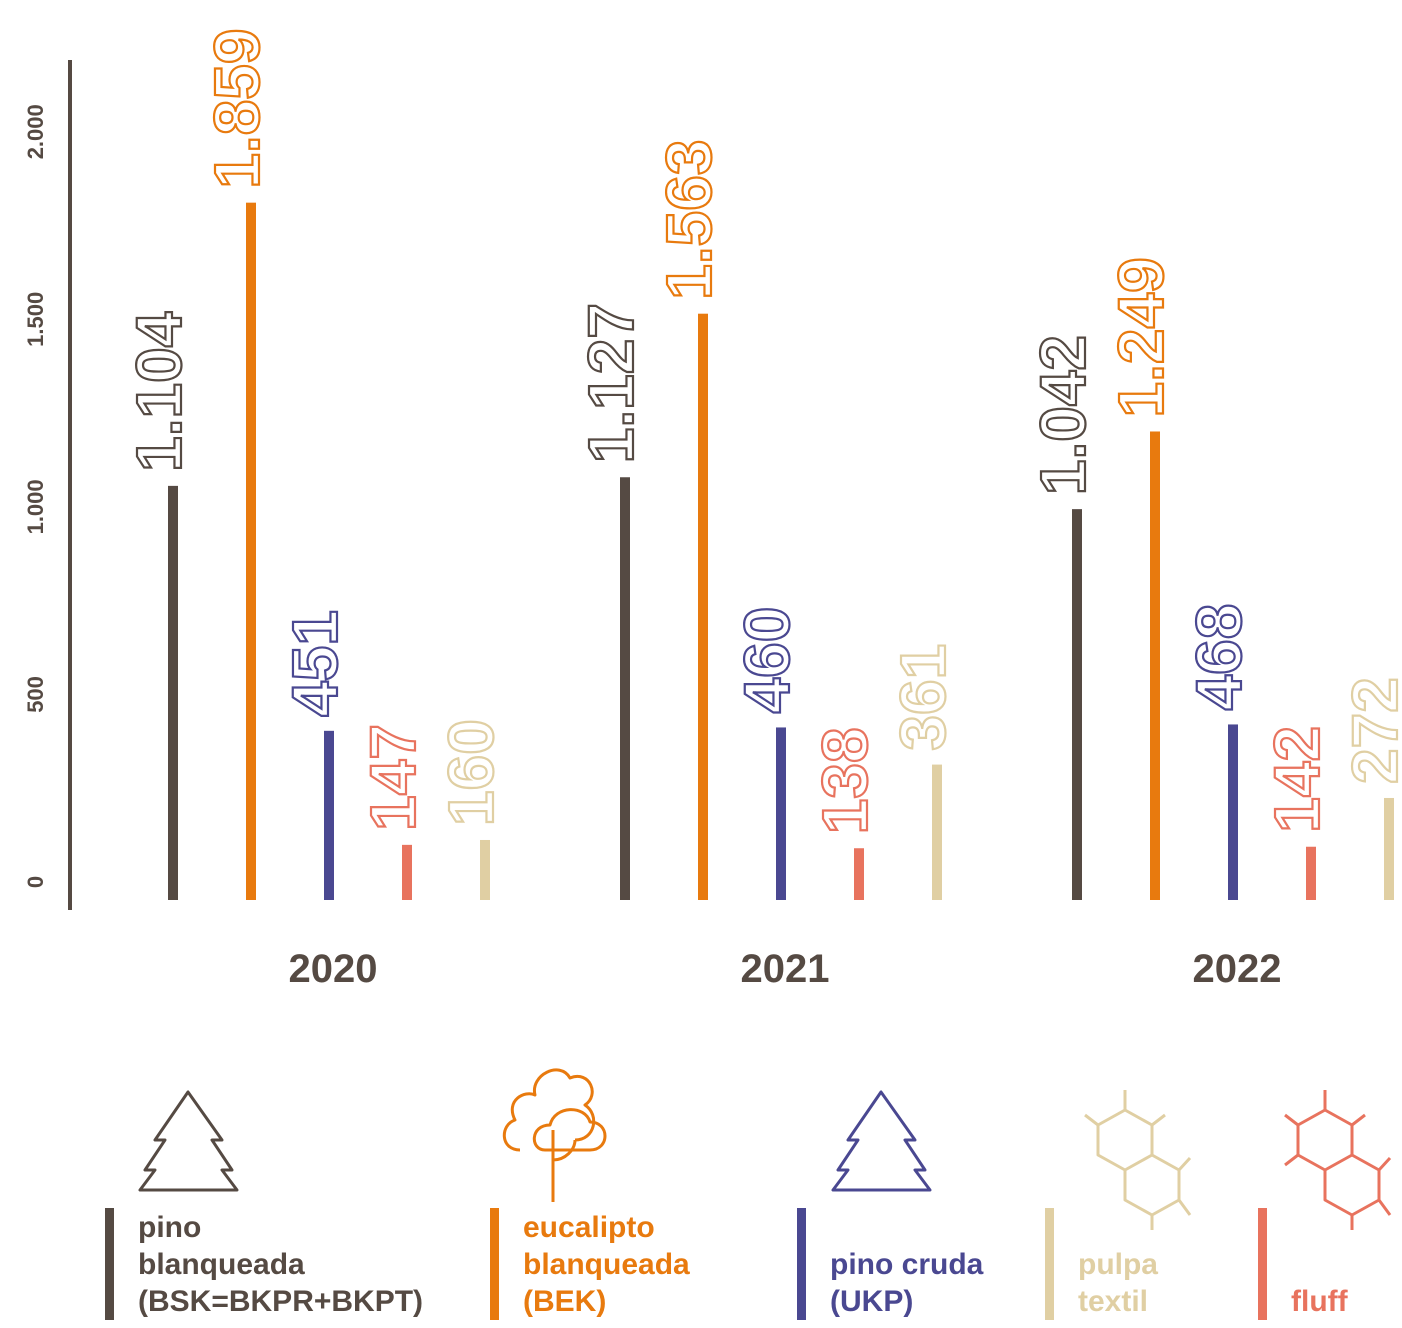  Describe the element at coordinates (1329, 1262) in the screenshot. I see `legend-item: fluff` at that location.